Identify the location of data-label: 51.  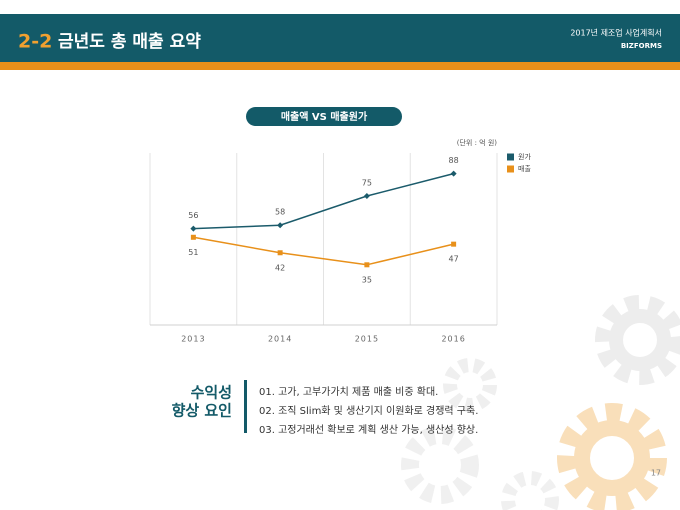
(193, 252).